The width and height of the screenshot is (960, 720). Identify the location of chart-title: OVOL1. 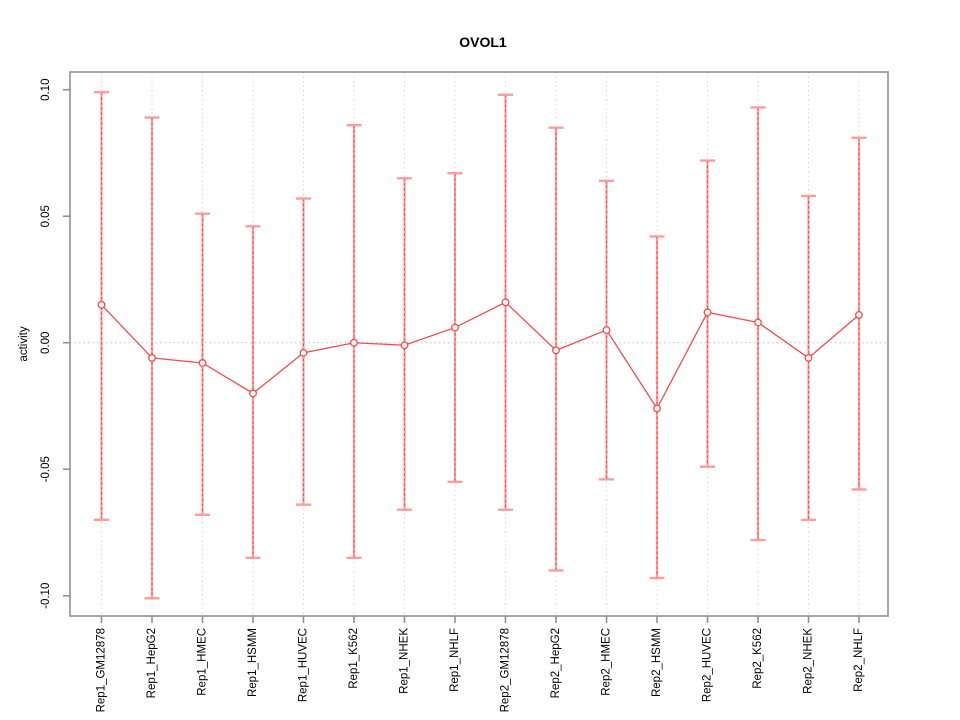
(483, 42).